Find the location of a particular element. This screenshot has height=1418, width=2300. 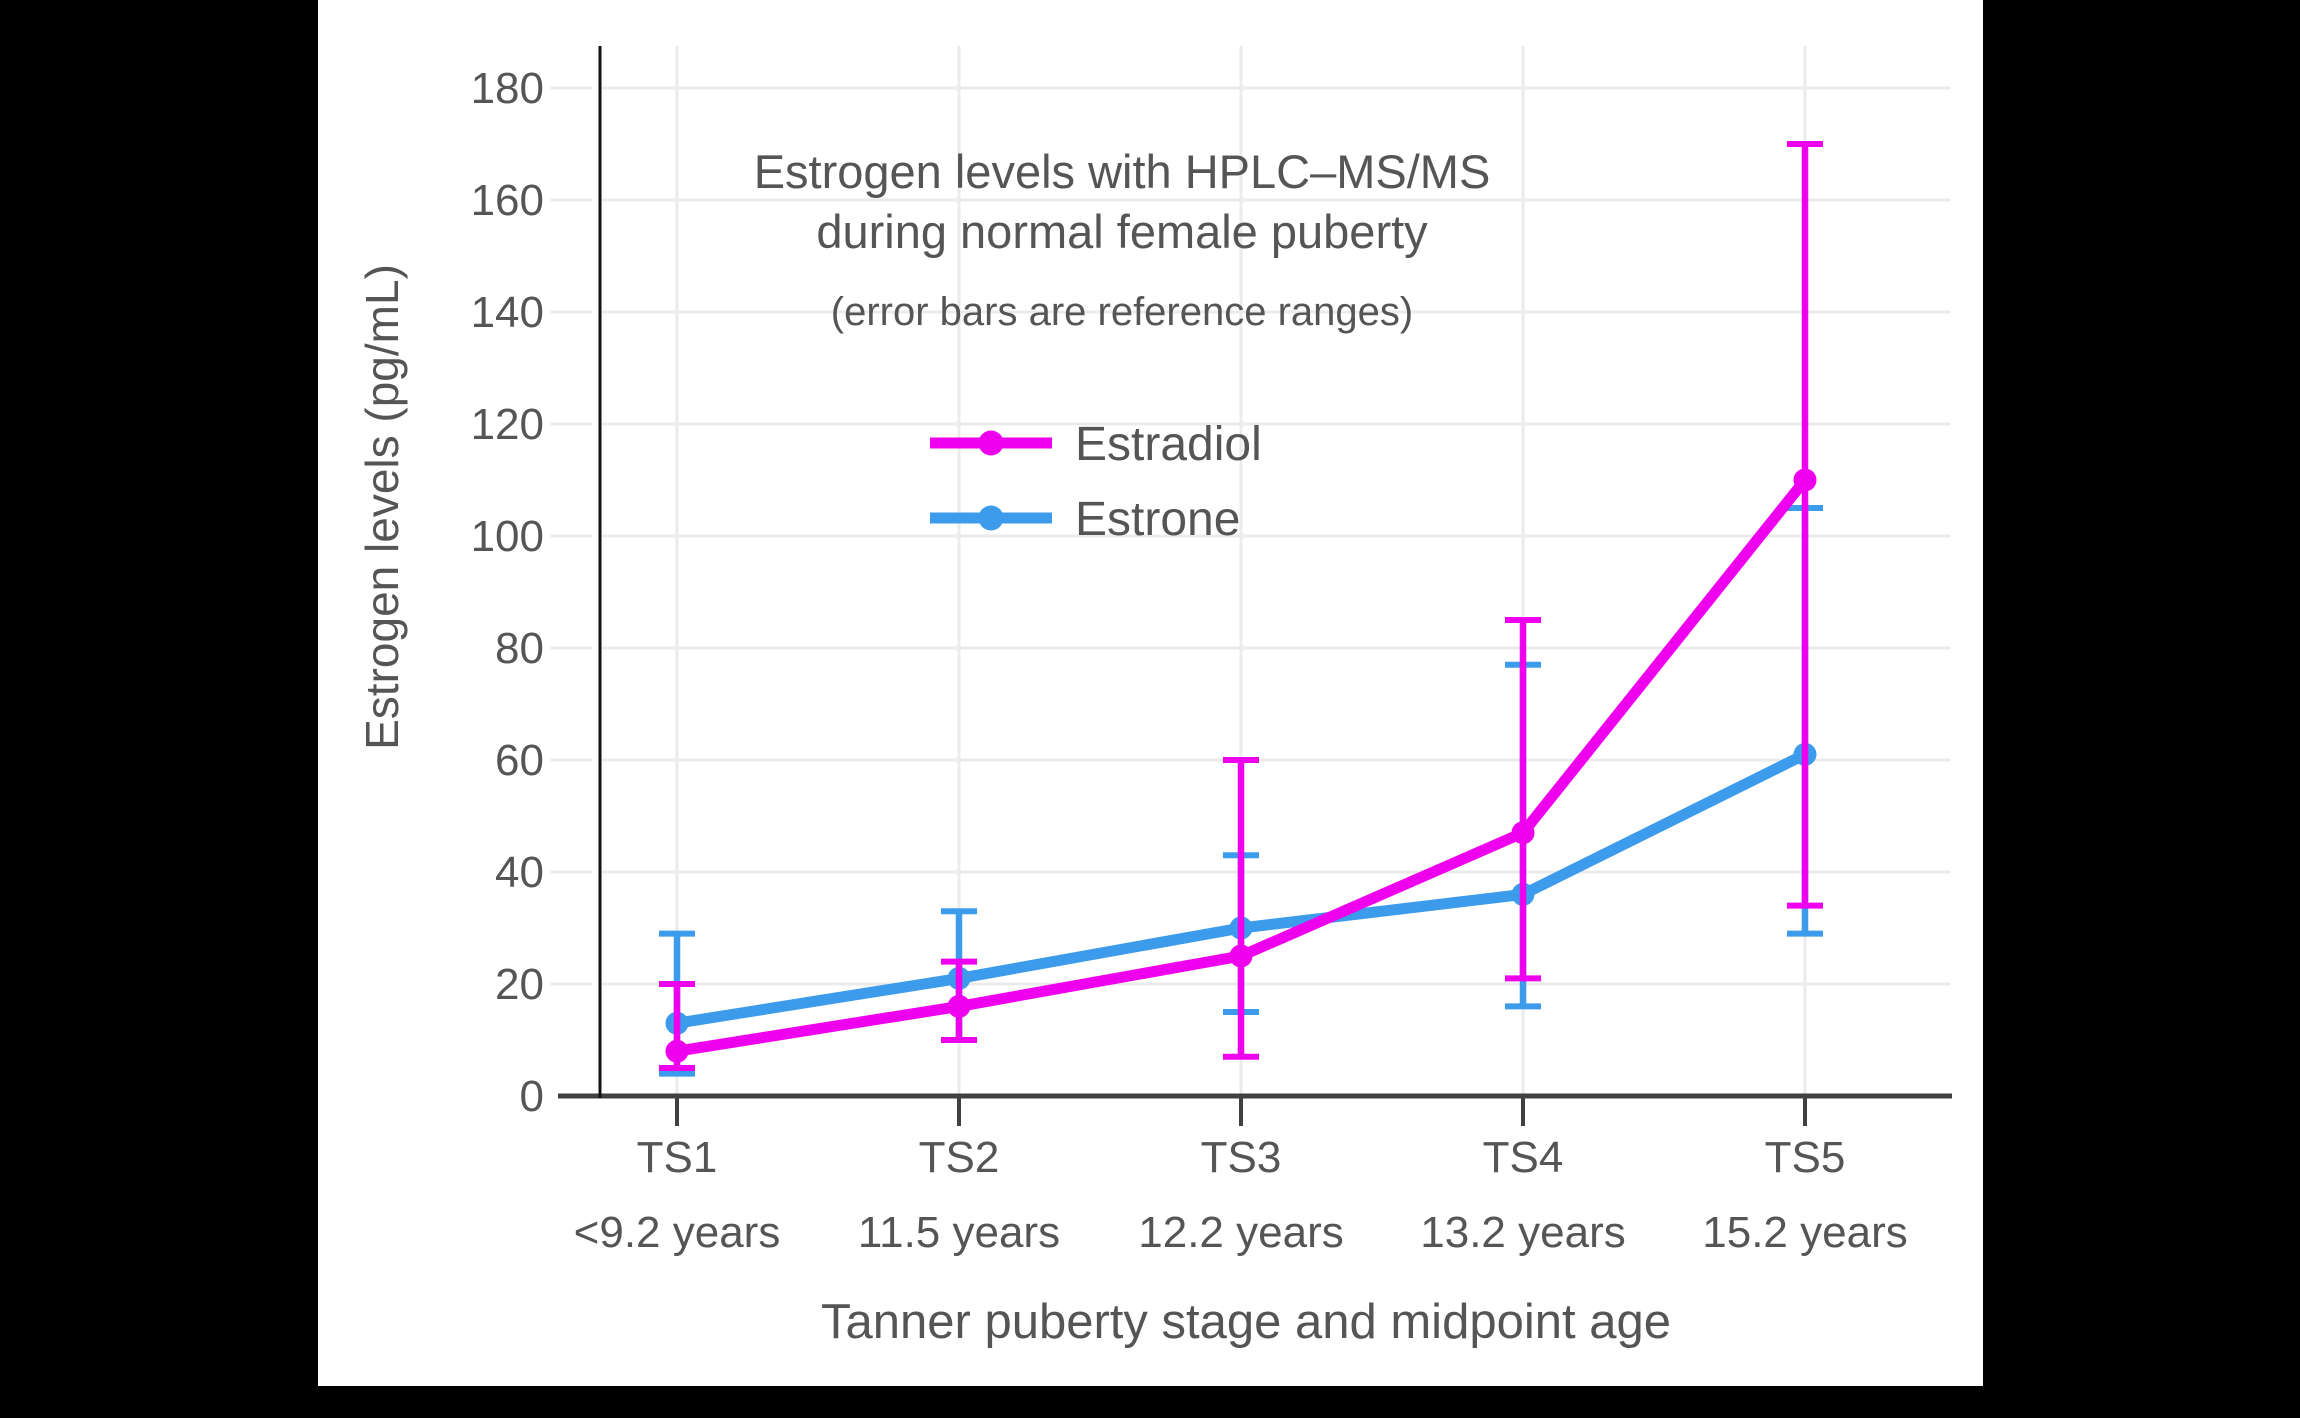

x-tick-label-age: 12.2 years is located at coordinates (1240, 1232).